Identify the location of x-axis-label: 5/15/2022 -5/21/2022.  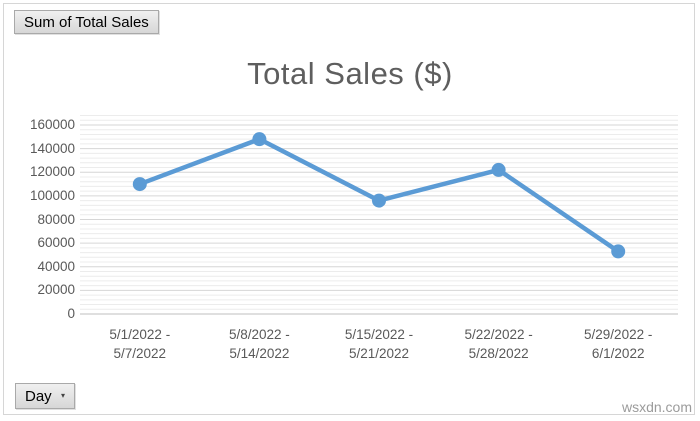
(379, 344).